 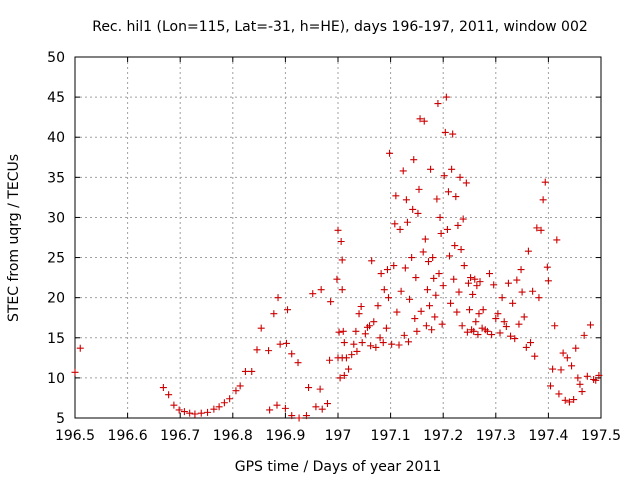 What do you see at coordinates (56, 98) in the screenshot?
I see `y-tick-label: 45` at bounding box center [56, 98].